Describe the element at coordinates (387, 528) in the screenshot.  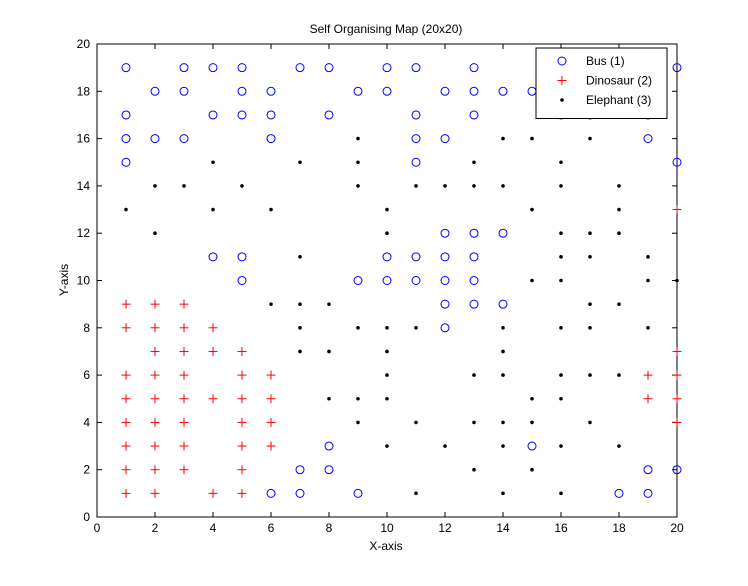
I see `x-tick-label: 10` at that location.